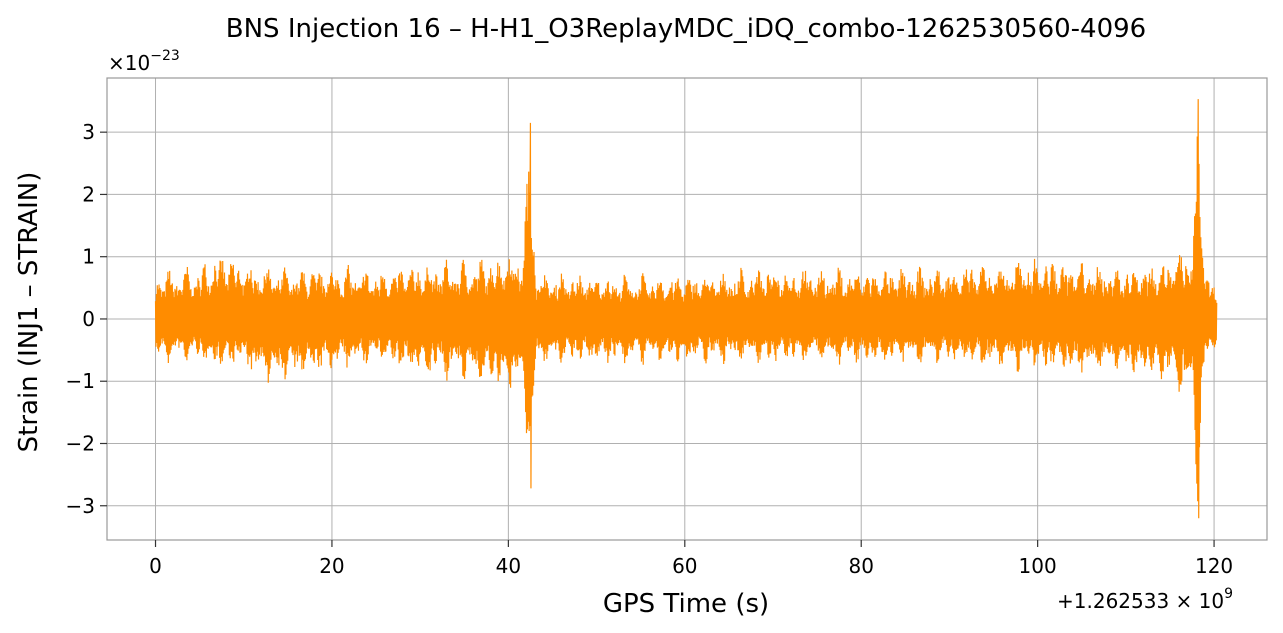 Image resolution: width=1283 pixels, height=633 pixels. What do you see at coordinates (331, 566) in the screenshot?
I see `x-tick-label: 20` at bounding box center [331, 566].